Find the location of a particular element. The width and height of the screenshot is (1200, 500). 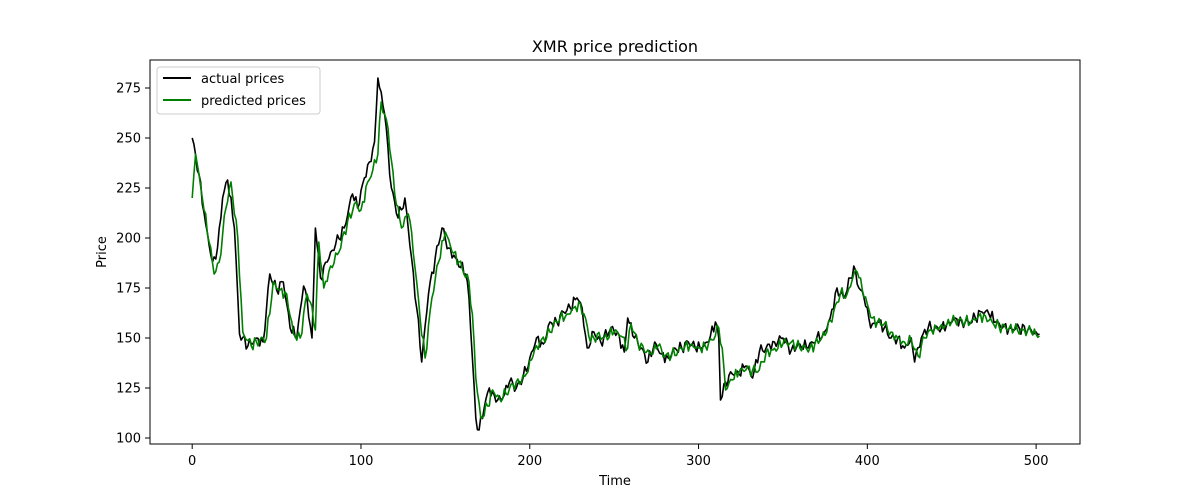

y-axis: 100 125 150 175 200 225 250 275 is located at coordinates (133, 264).